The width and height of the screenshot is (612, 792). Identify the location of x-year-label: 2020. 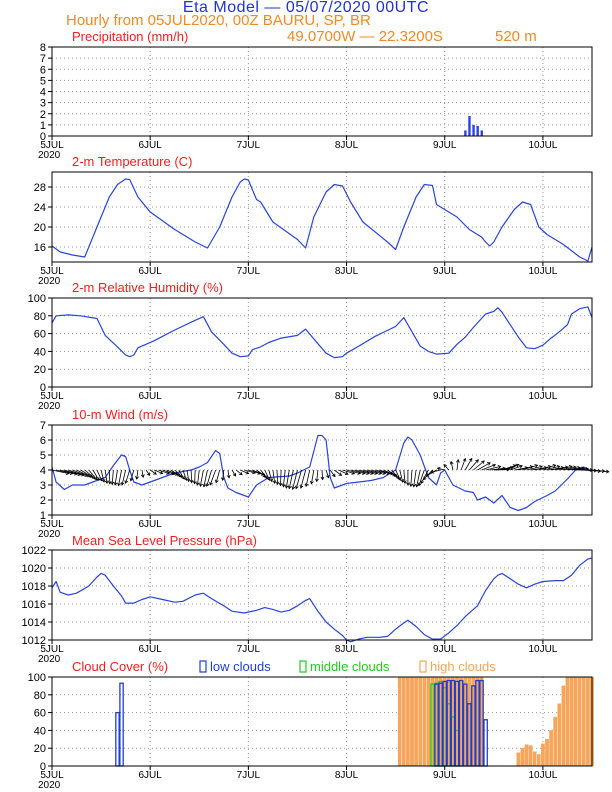
(49, 785).